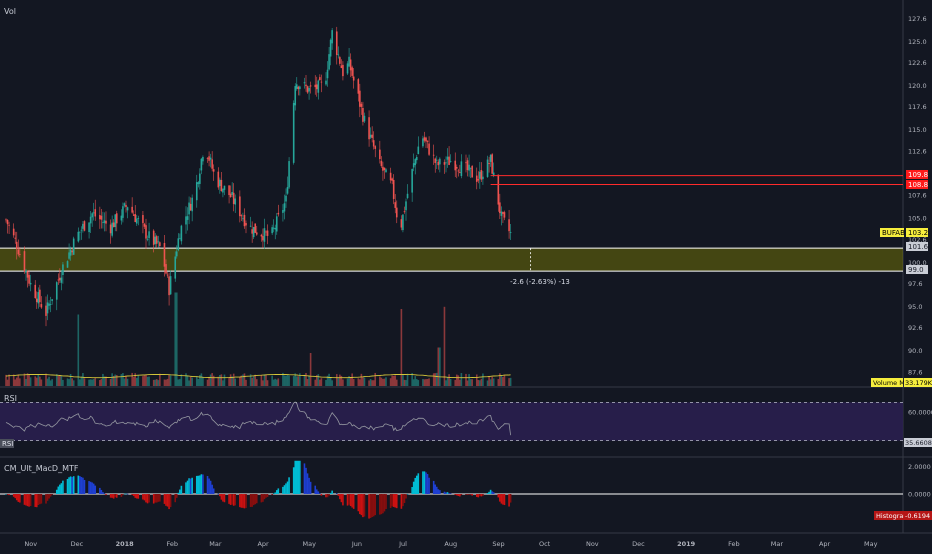  What do you see at coordinates (918, 185) in the screenshot?
I see `lower-red-tag: 108.8` at bounding box center [918, 185].